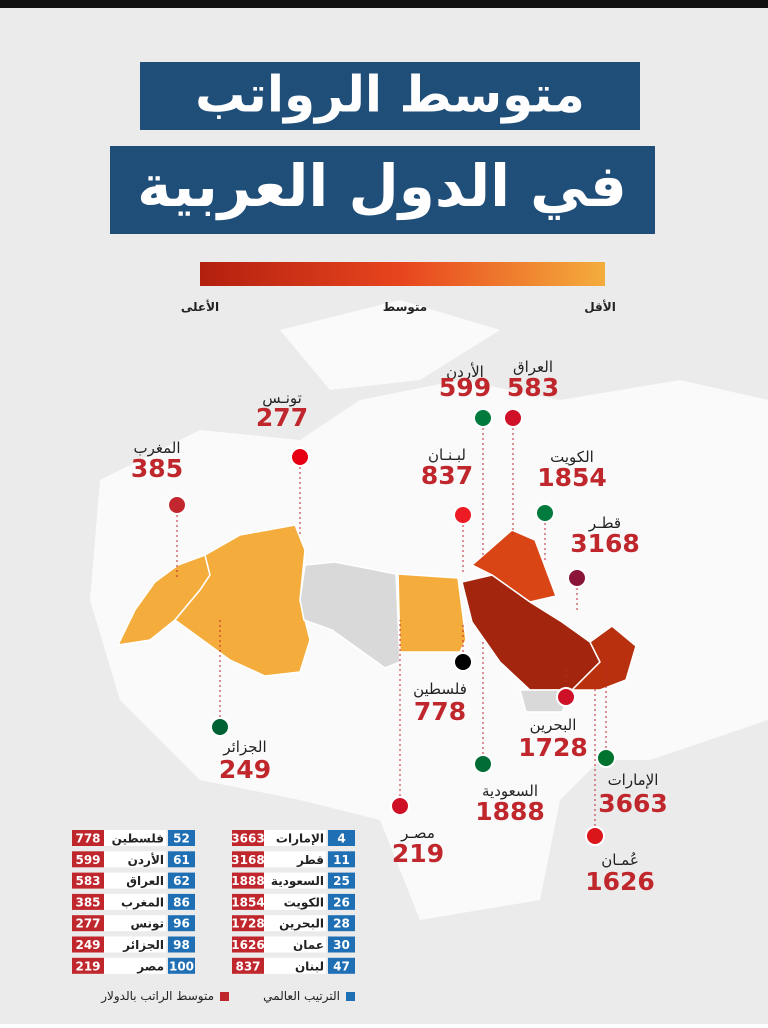 Image resolution: width=768 pixels, height=1028 pixels. Describe the element at coordinates (440, 711) in the screenshot. I see `salary: 778` at that location.